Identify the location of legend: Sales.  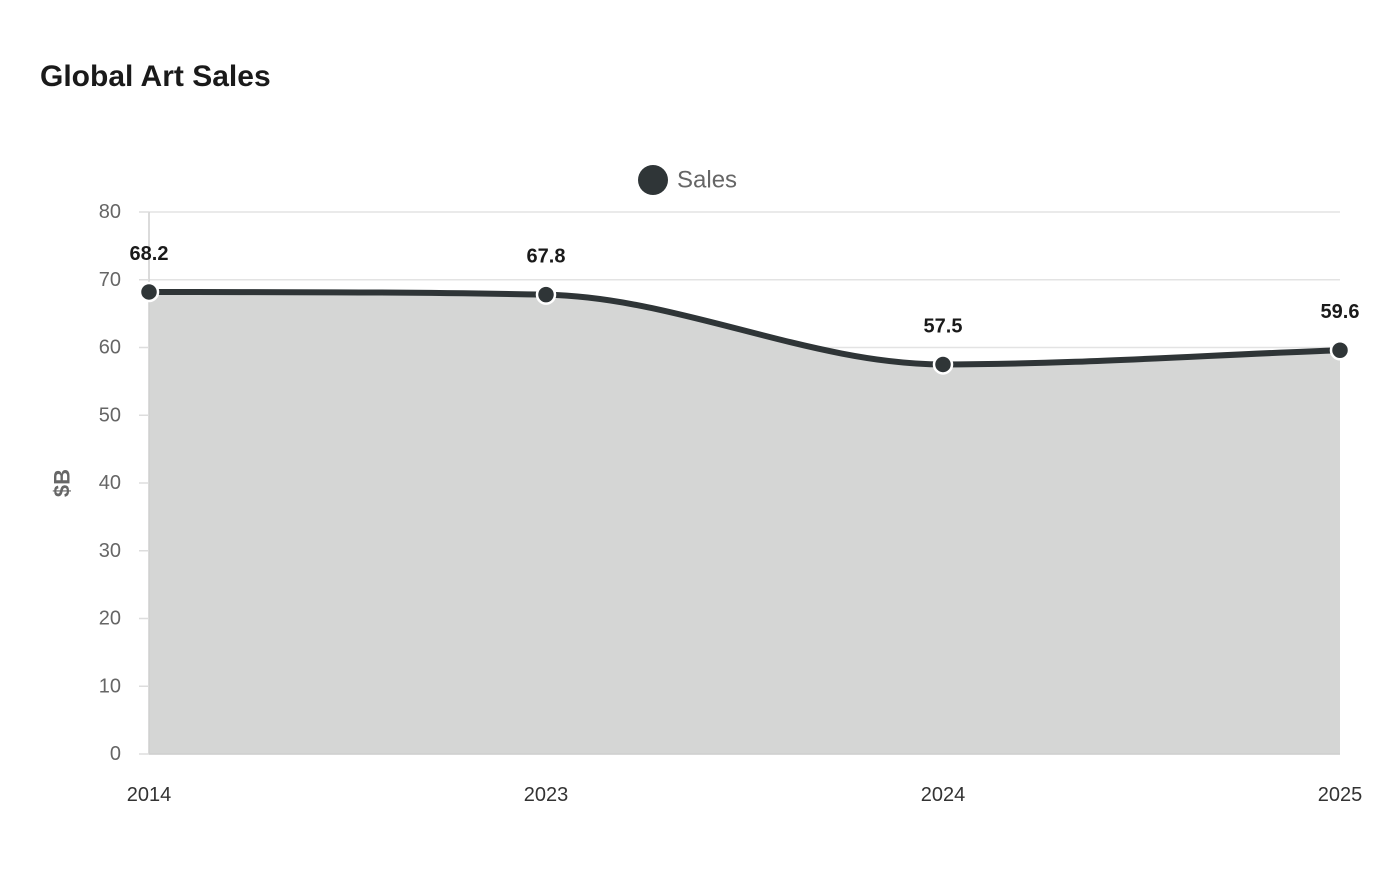
(687, 180).